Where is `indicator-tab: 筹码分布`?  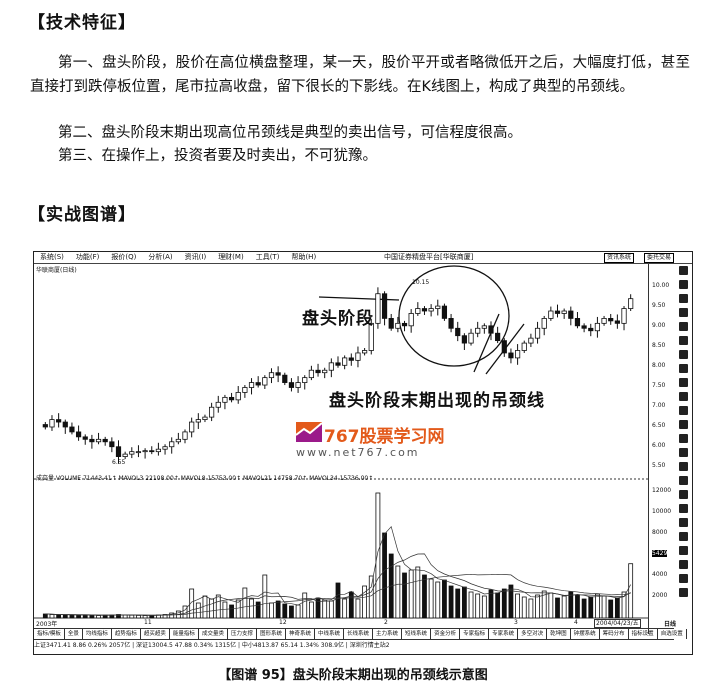 indicator-tab: 筹码分布 is located at coordinates (614, 634).